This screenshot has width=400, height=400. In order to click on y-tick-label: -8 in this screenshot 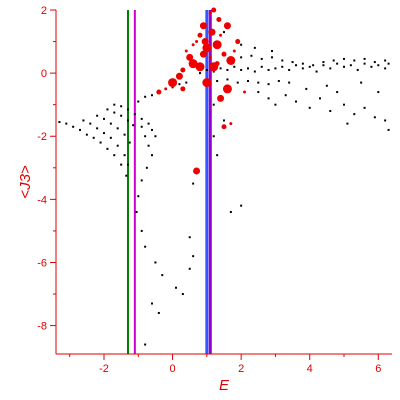, I will do `click(42, 327)`.